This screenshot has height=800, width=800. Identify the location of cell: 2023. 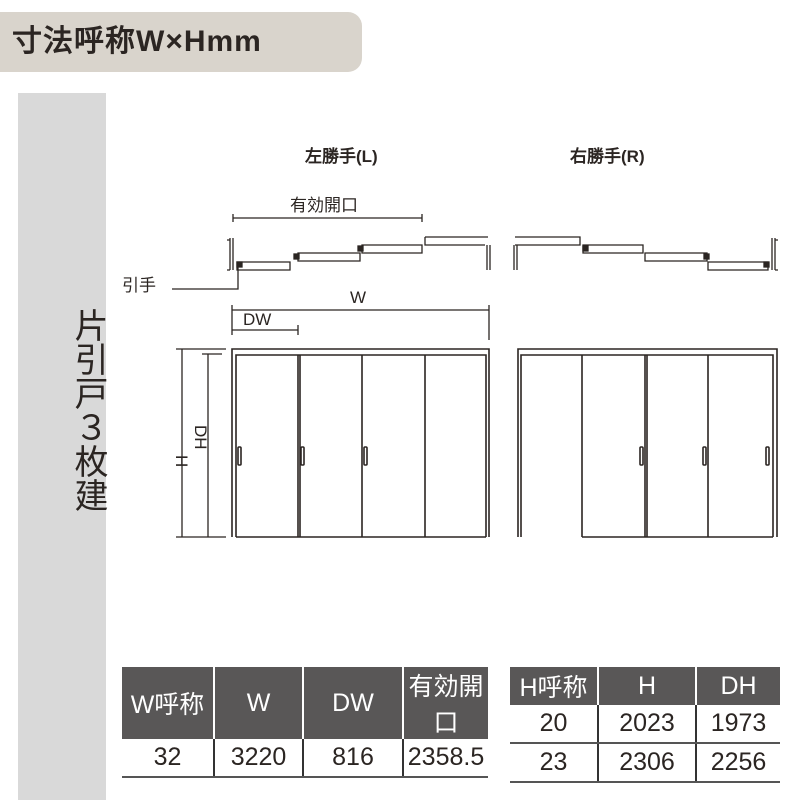
(646, 724).